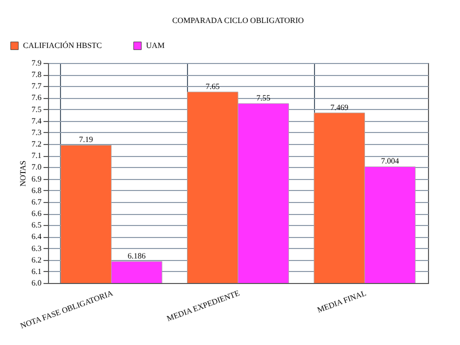 The width and height of the screenshot is (460, 345). I want to click on y-tick-label: 6.6, so click(37, 213).